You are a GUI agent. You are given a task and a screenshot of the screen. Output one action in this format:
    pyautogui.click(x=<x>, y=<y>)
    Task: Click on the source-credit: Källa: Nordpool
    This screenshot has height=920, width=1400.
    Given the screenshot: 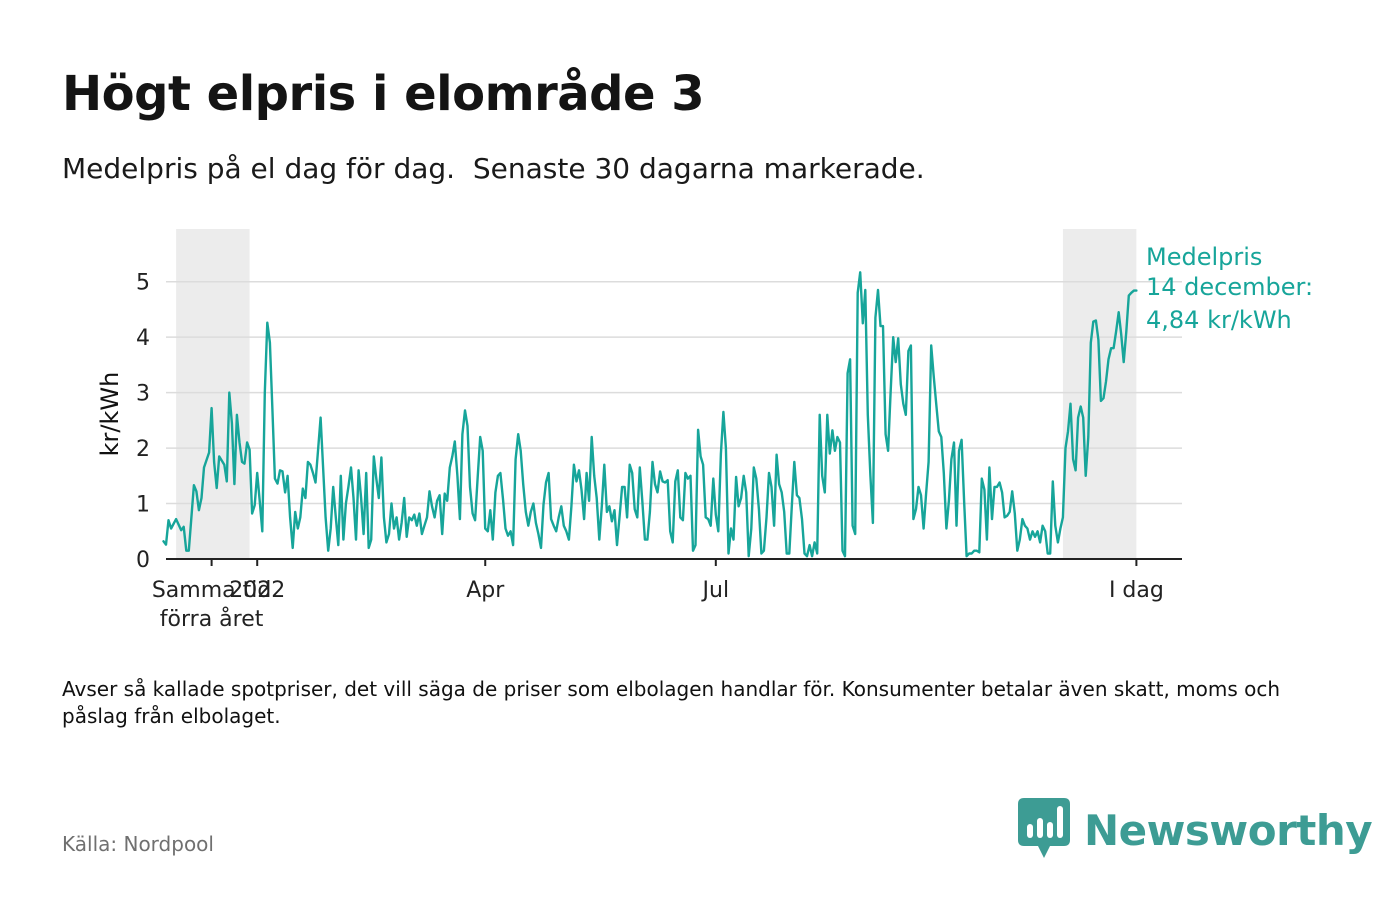 What is the action you would take?
    pyautogui.click(x=138, y=844)
    